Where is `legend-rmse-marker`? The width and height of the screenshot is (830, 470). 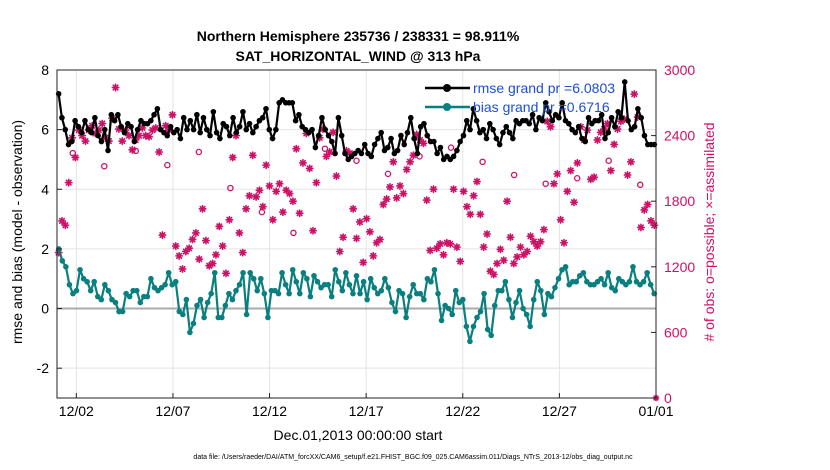
legend-rmse-marker is located at coordinates (447, 88).